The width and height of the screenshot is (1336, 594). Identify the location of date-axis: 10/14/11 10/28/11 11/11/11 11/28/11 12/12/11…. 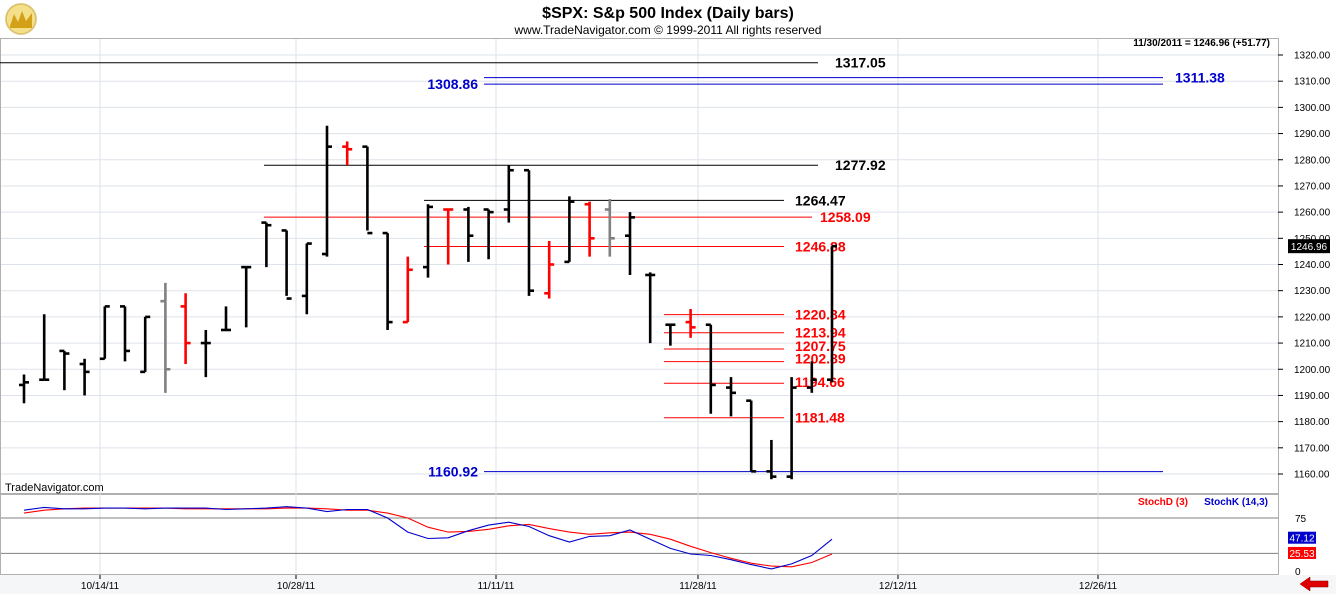
(599, 583).